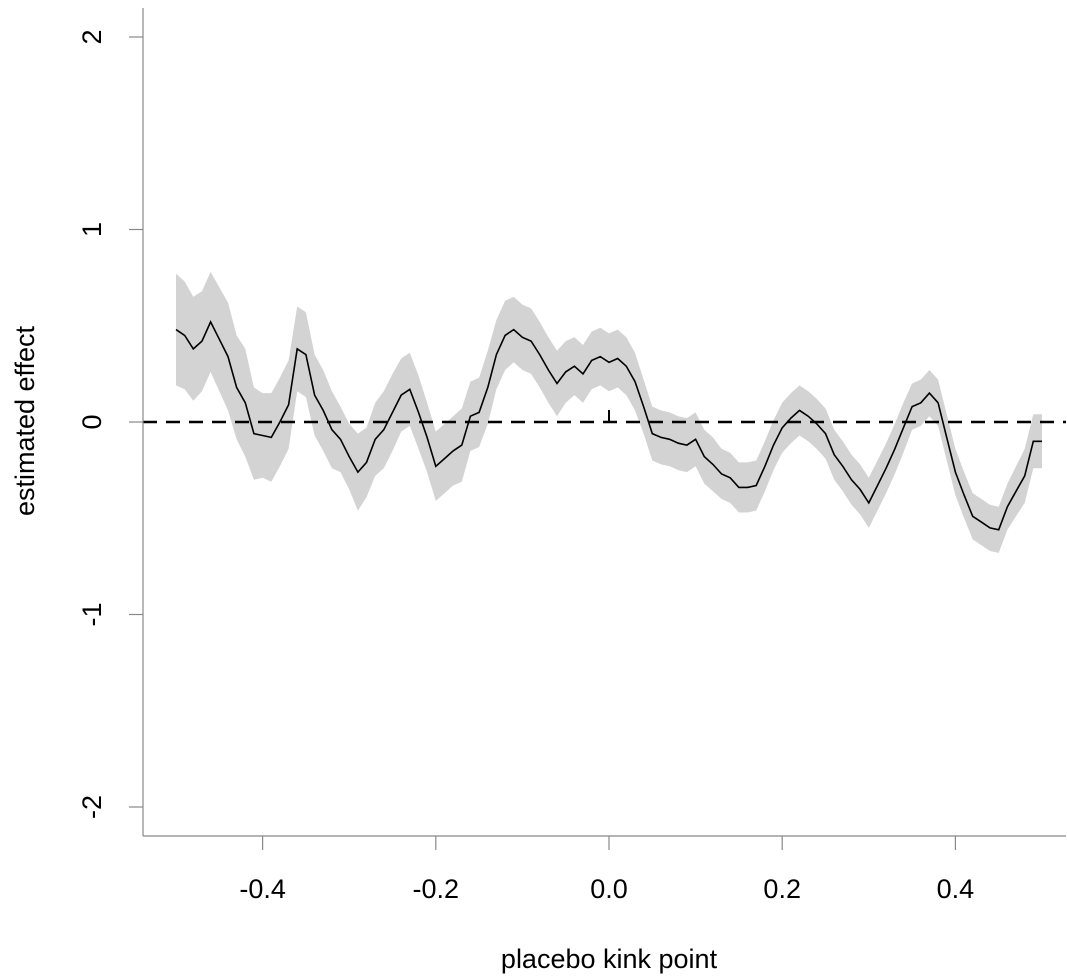  What do you see at coordinates (782, 889) in the screenshot?
I see `x-tick-label: 0.2` at bounding box center [782, 889].